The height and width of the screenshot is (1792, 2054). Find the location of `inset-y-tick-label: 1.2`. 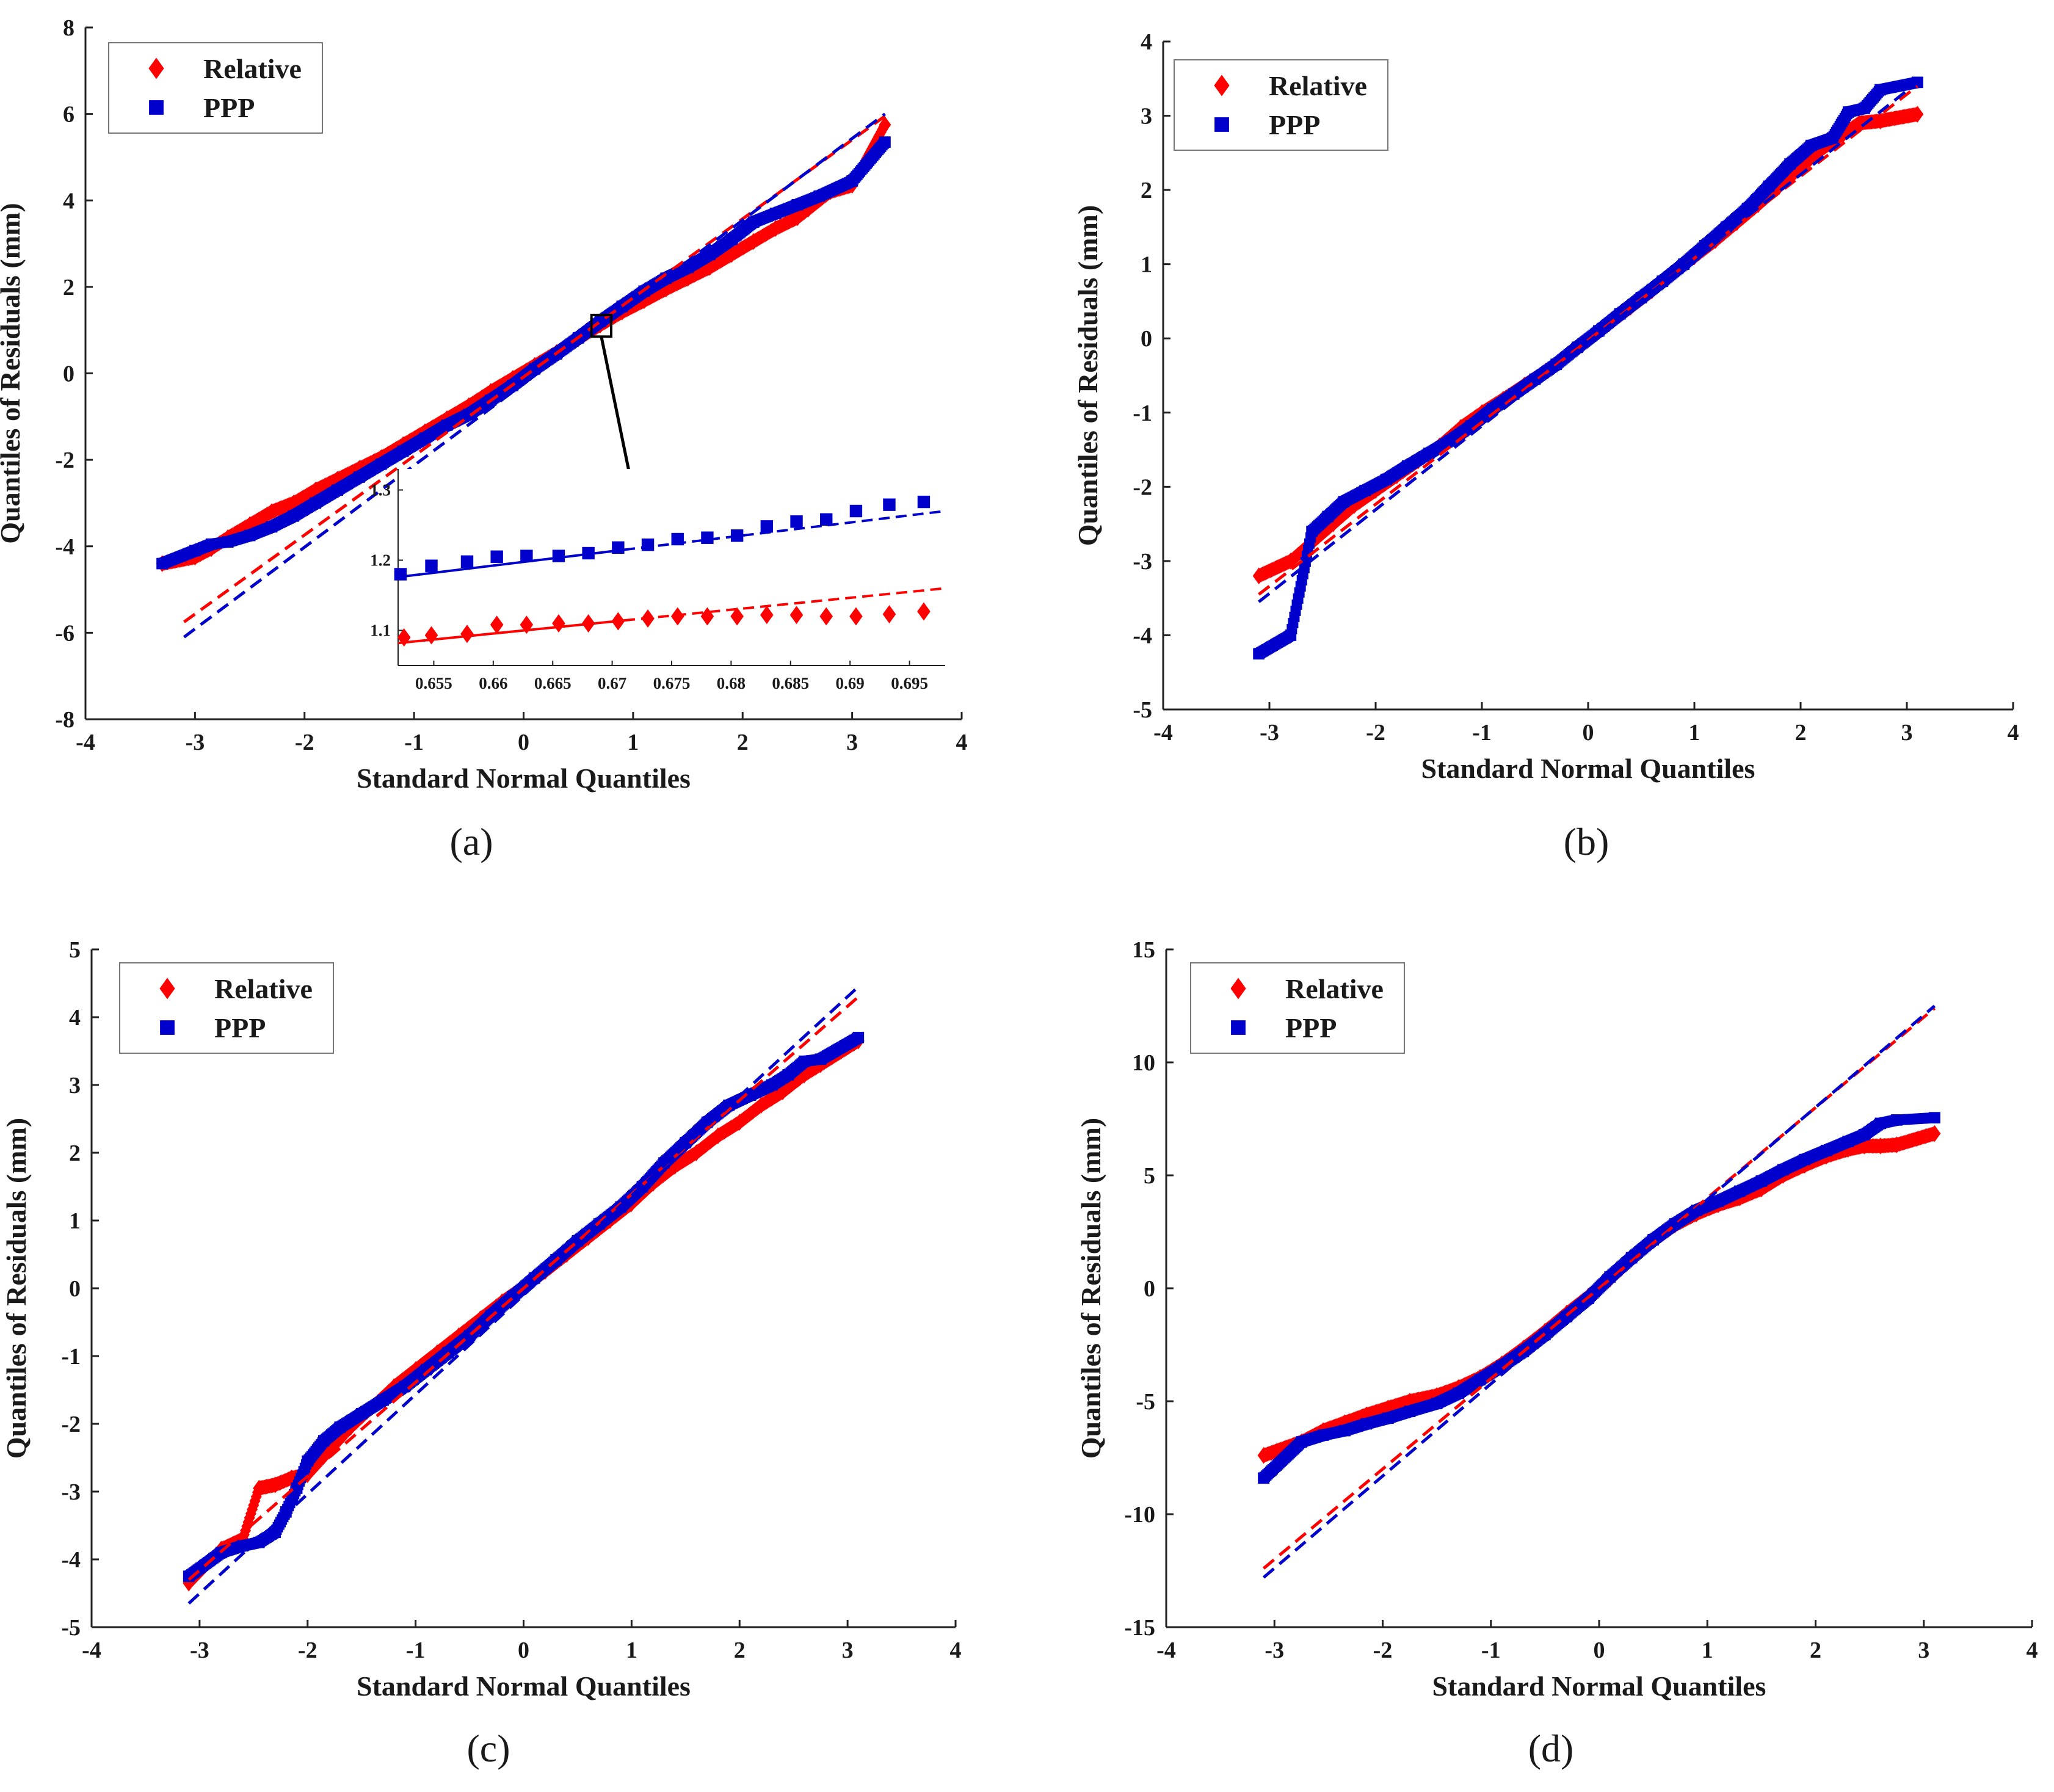

inset-y-tick-label: 1.2 is located at coordinates (381, 560).